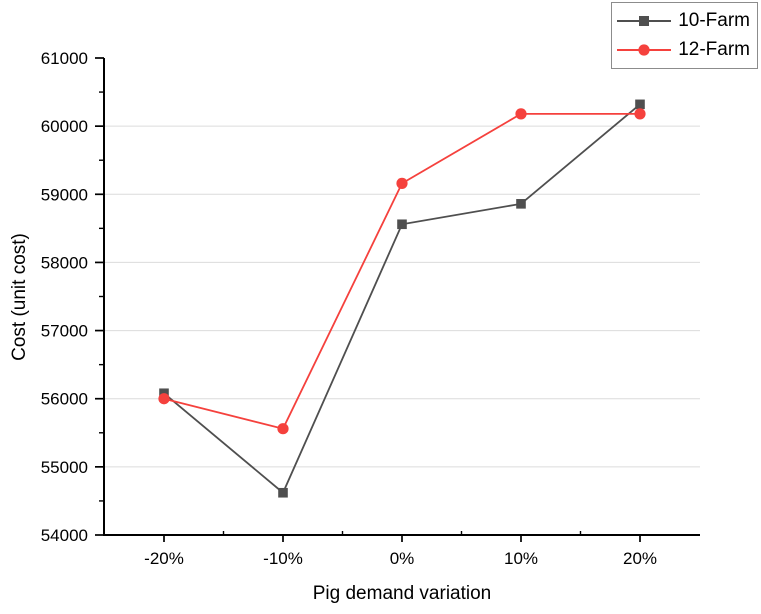 This screenshot has height=614, width=761. Describe the element at coordinates (644, 50) in the screenshot. I see `legend-line-circle-icon` at that location.